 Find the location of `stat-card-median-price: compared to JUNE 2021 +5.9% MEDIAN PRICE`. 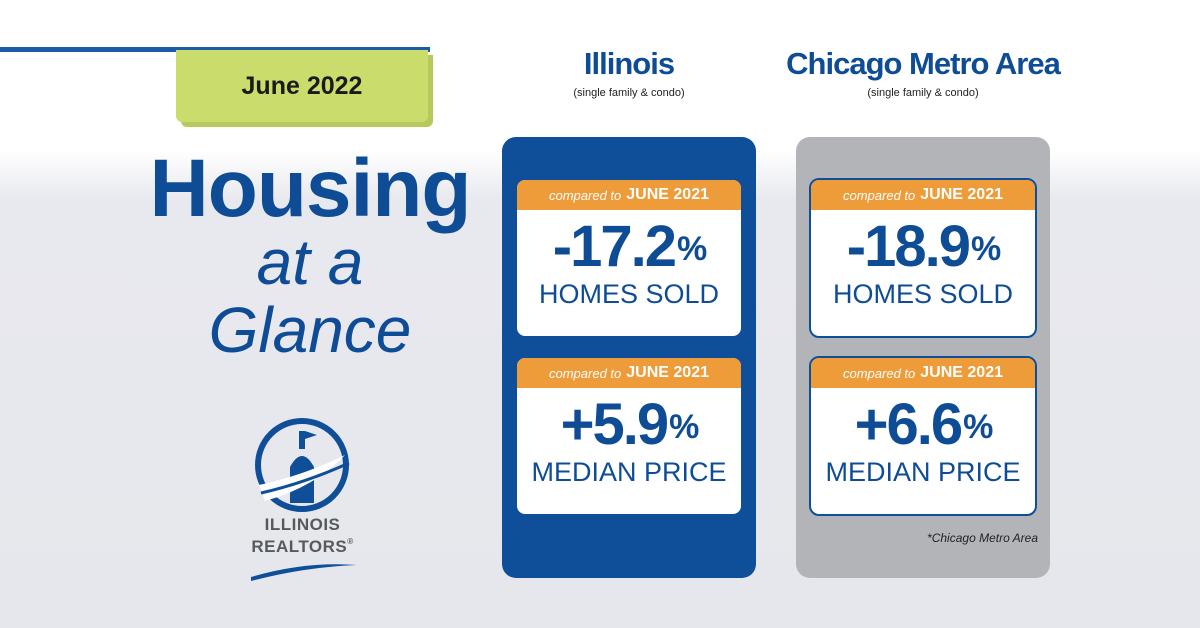

stat-card-median-price: compared to JUNE 2021 +5.9% MEDIAN PRICE is located at coordinates (629, 436).